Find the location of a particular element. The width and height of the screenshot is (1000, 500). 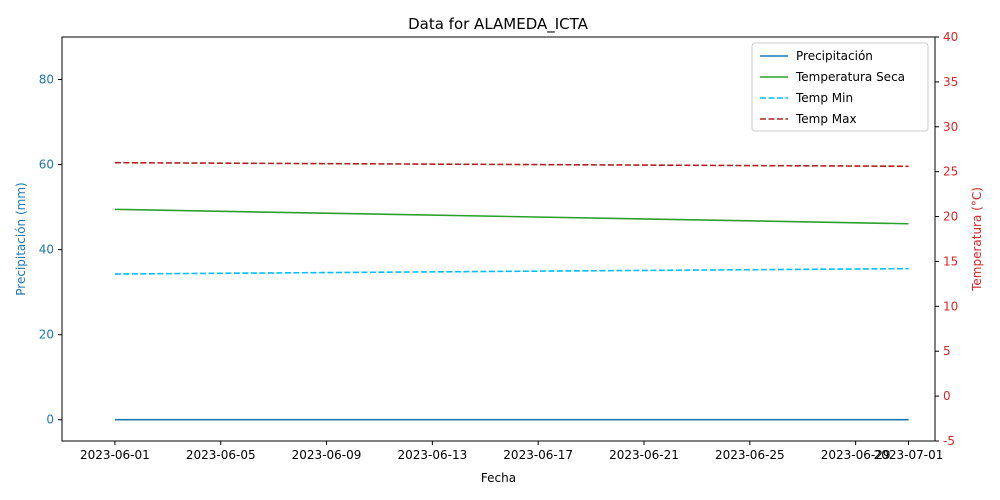

y-left-tick-label: 40 is located at coordinates (46, 250).